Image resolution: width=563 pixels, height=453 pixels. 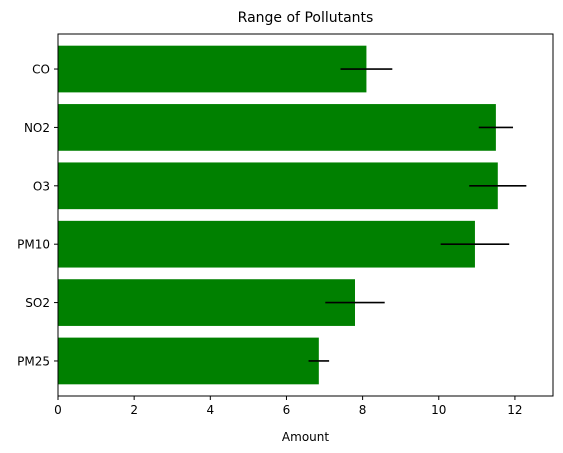 What do you see at coordinates (33, 361) in the screenshot?
I see `y-tick-label-pm25: PM25` at bounding box center [33, 361].